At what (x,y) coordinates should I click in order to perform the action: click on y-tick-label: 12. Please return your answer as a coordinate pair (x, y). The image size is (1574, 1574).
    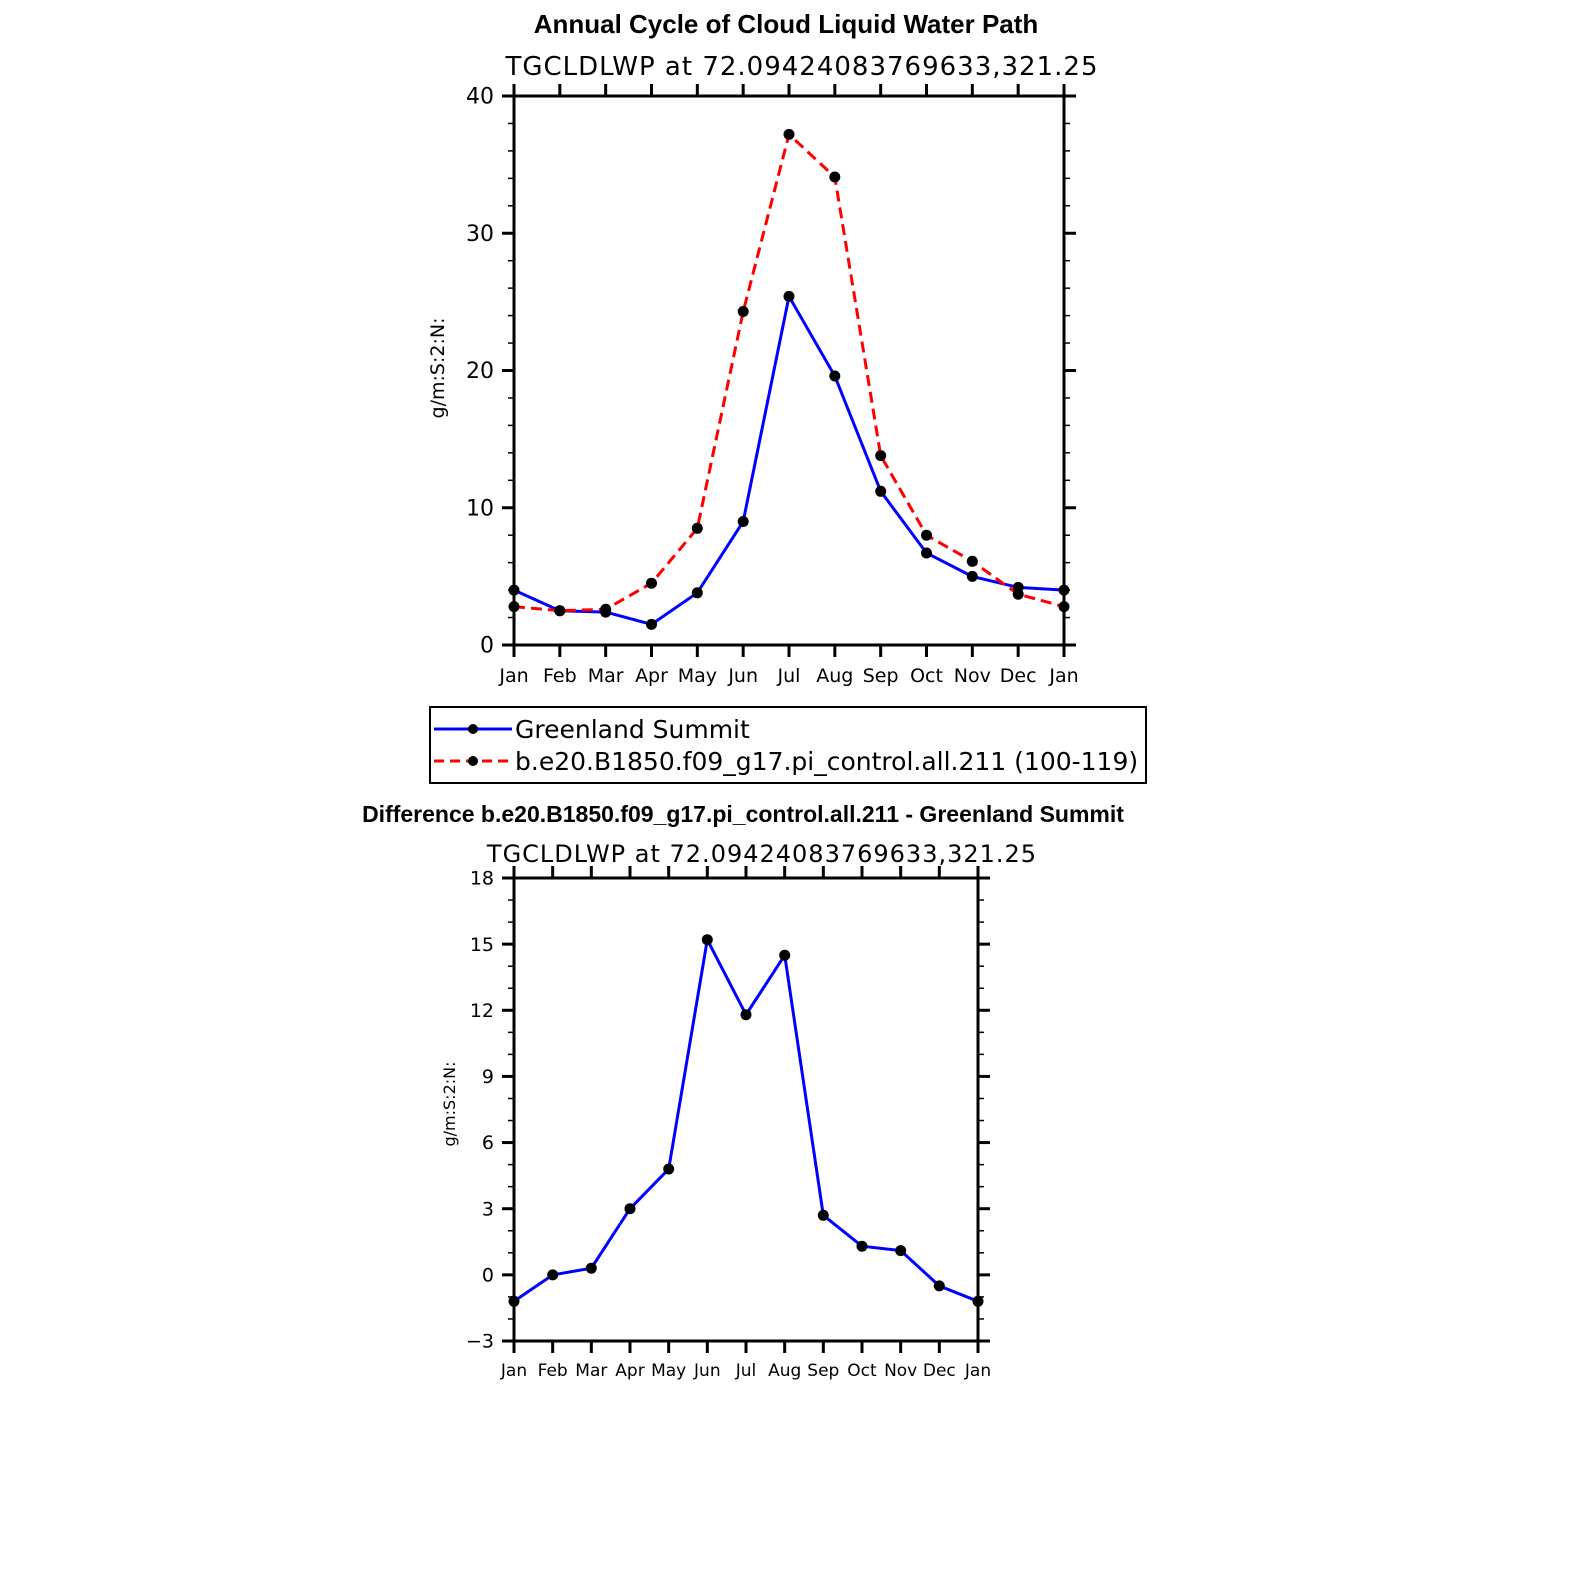
    Looking at the image, I should click on (482, 1011).